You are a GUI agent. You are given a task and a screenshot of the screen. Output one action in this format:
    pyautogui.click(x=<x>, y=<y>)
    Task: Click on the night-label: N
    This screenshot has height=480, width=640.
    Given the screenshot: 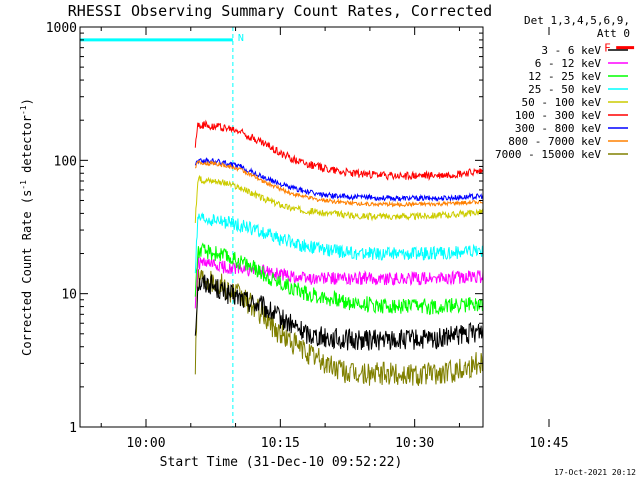 What is the action you would take?
    pyautogui.click(x=241, y=38)
    